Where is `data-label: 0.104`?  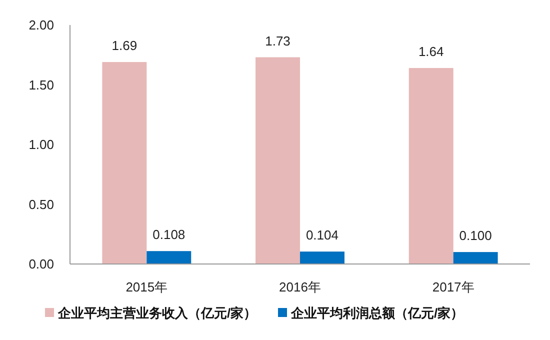 data-label: 0.104 is located at coordinates (322, 235).